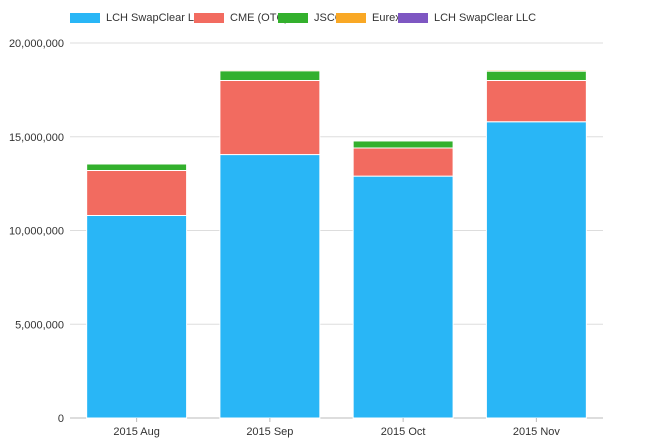 The height and width of the screenshot is (444, 662). What do you see at coordinates (36, 44) in the screenshot?
I see `y-tick-label: 20,000,000` at bounding box center [36, 44].